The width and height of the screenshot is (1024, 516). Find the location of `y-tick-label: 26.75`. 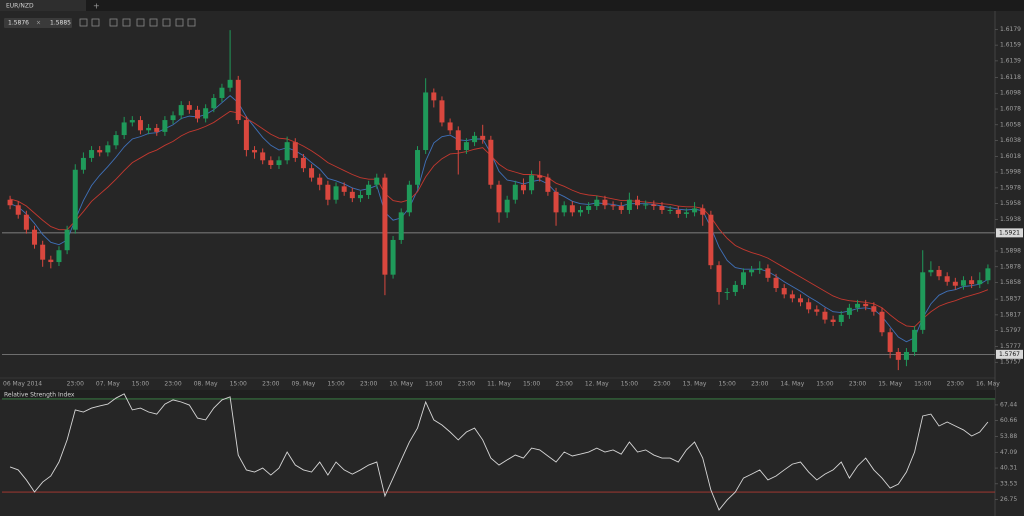

y-tick-label: 26.75 is located at coordinates (1008, 499).